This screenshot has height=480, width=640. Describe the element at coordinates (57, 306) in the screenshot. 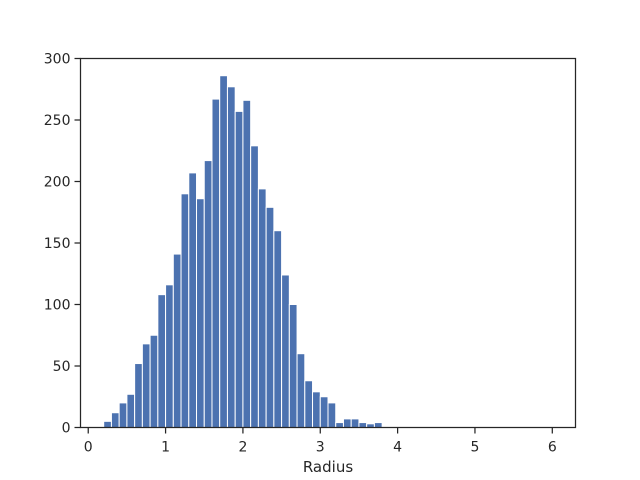

I see `y-tick-label: 100` at that location.